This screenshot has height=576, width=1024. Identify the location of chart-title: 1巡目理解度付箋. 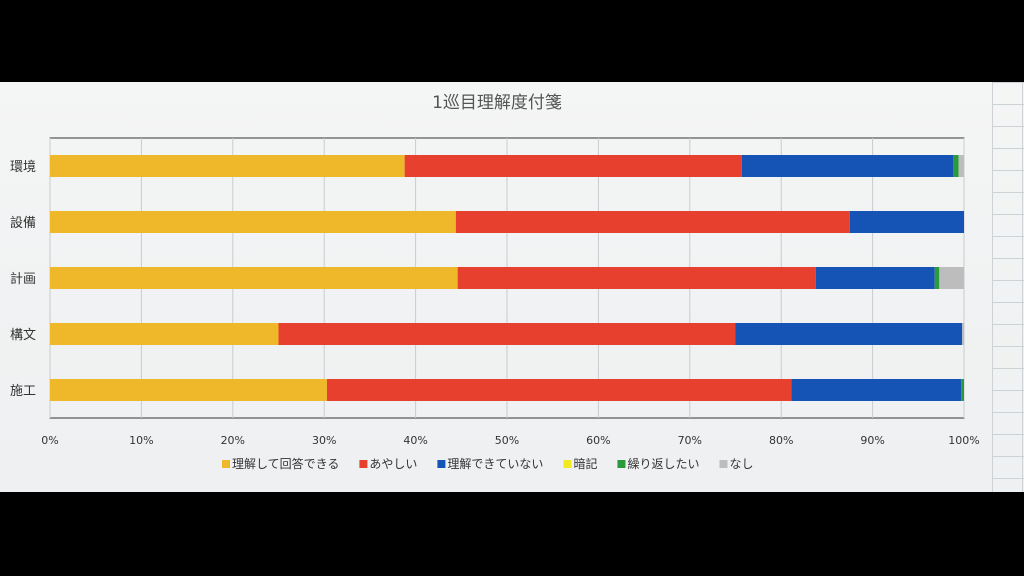
(497, 103).